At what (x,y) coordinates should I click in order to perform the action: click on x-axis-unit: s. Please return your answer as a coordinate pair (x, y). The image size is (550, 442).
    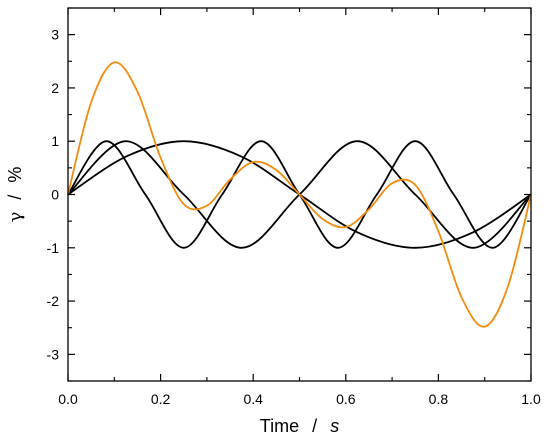
    Looking at the image, I should click on (334, 426).